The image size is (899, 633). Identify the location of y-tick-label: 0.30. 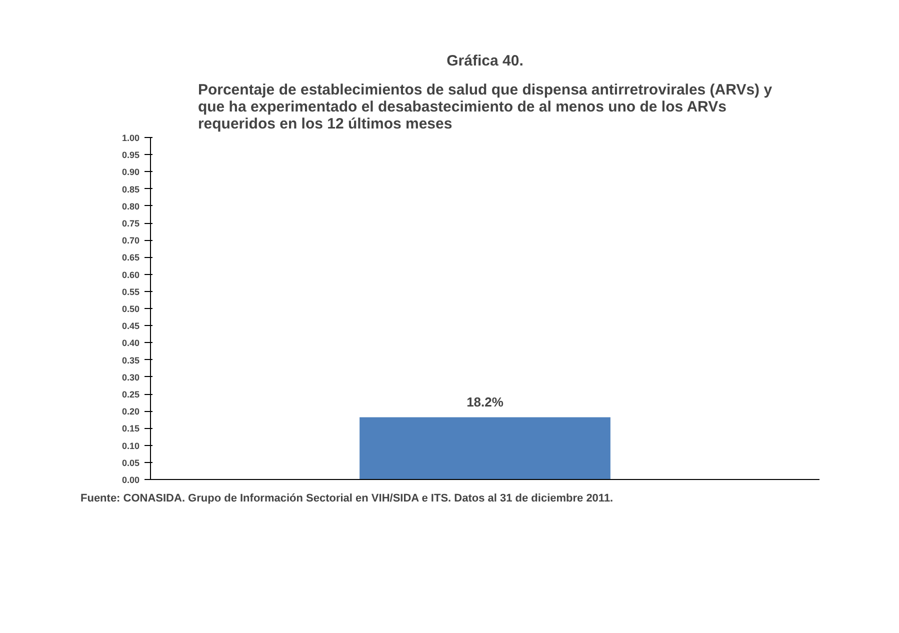
(131, 377).